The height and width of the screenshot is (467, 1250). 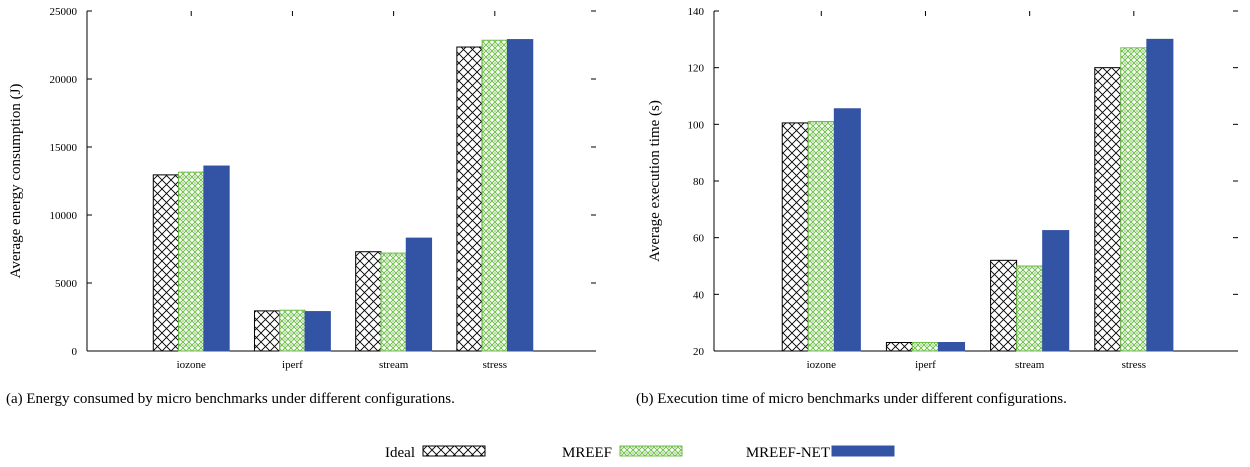 What do you see at coordinates (696, 125) in the screenshot?
I see `y-tick-label: 100` at bounding box center [696, 125].